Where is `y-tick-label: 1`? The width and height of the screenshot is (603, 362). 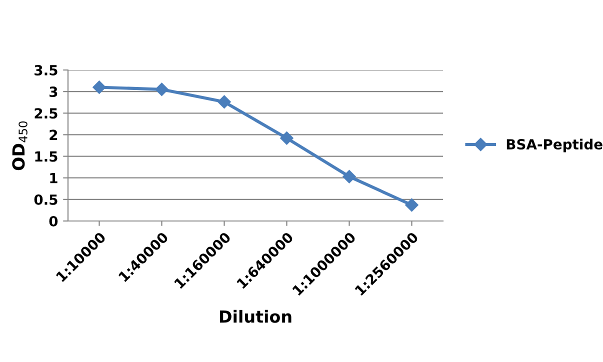
y-tick-label: 1 is located at coordinates (54, 178).